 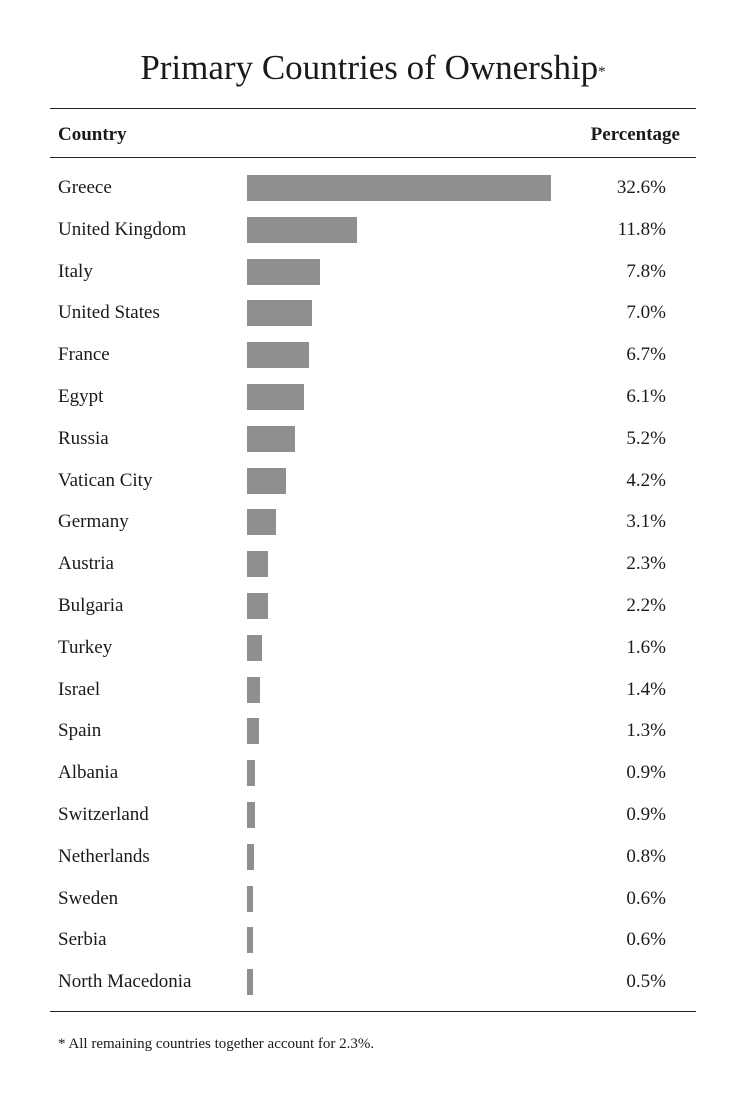 What do you see at coordinates (646, 355) in the screenshot?
I see `percentage-value: 6.7%` at bounding box center [646, 355].